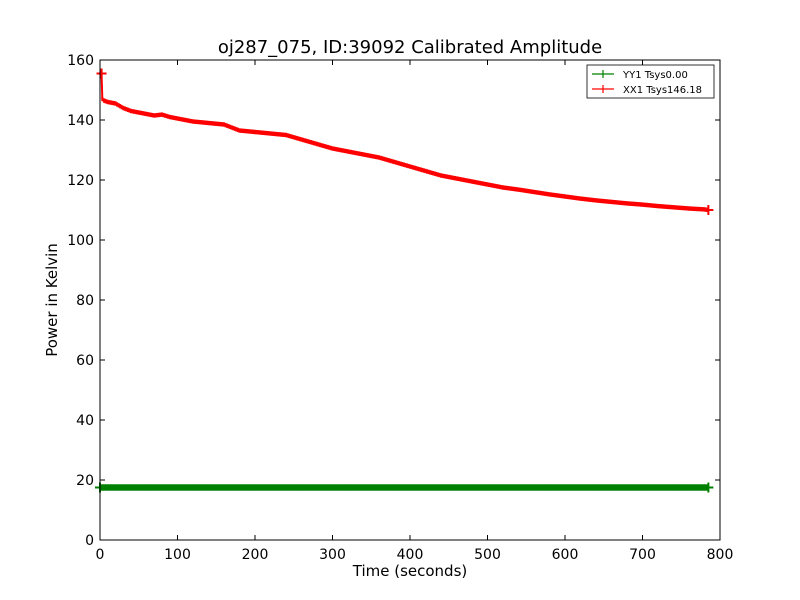 The width and height of the screenshot is (800, 600). What do you see at coordinates (52, 300) in the screenshot?
I see `y-axis-label: Power in Kelvin` at bounding box center [52, 300].